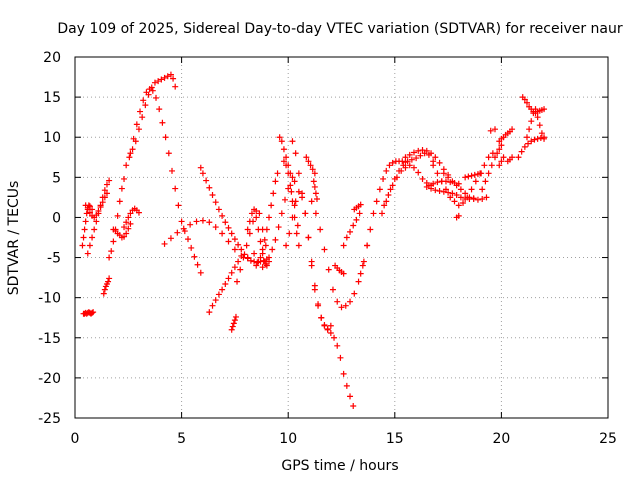  Describe the element at coordinates (49, 299) in the screenshot. I see `y-tick-label: -10` at that location.